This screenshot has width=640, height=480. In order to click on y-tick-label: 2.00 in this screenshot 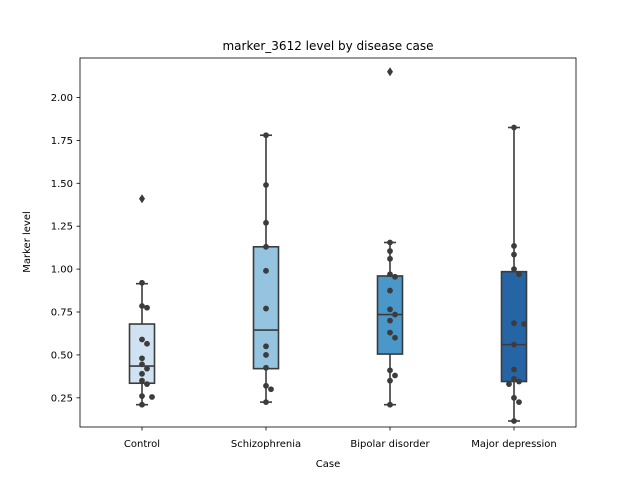, I will do `click(62, 98)`.